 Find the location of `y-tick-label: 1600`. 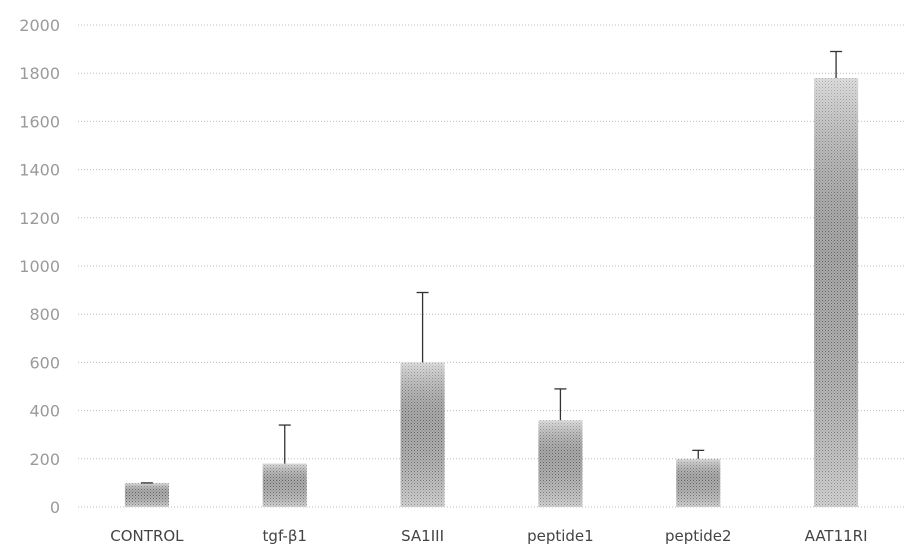

y-tick-label: 1600 is located at coordinates (39, 121).